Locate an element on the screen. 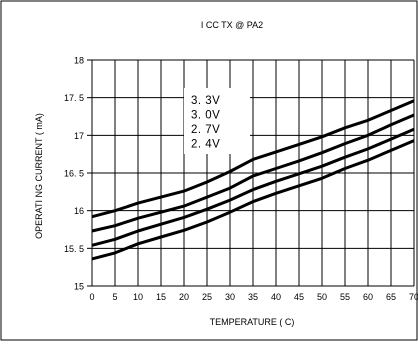 This screenshot has width=418, height=346. y-tick-label: 17 is located at coordinates (79, 136).